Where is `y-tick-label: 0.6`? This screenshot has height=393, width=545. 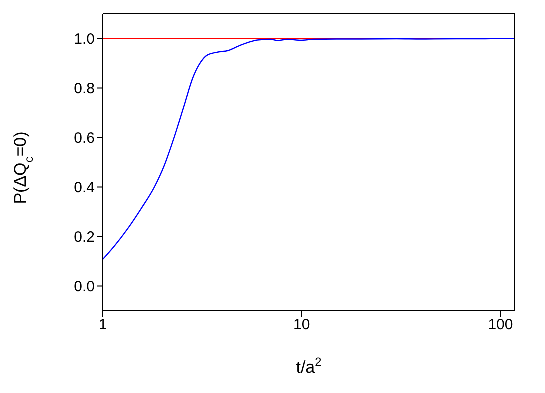
y-tick-label: 0.6 is located at coordinates (84, 139).